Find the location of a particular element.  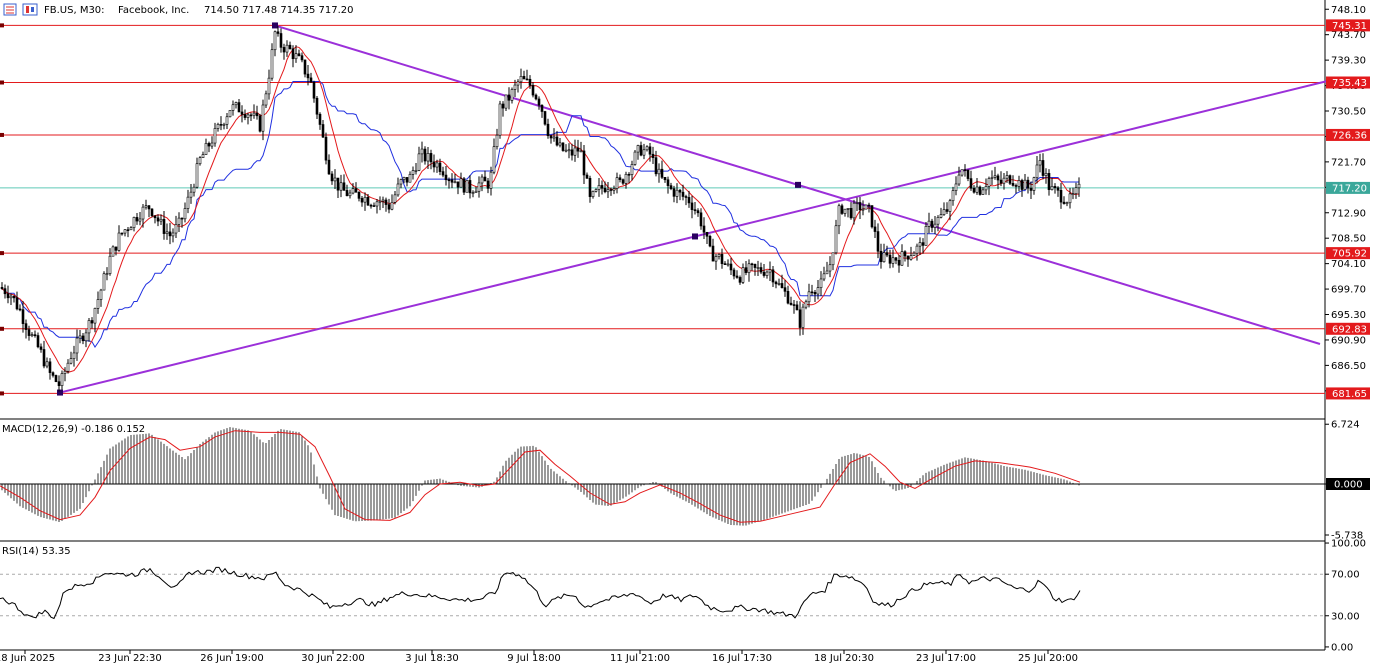

trendline-handle is located at coordinates (275, 25).